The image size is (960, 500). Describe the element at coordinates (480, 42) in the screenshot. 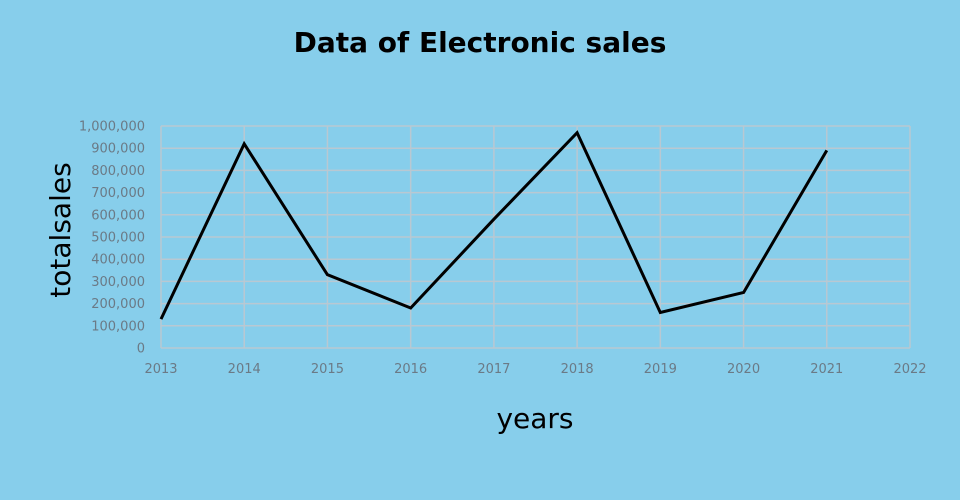

I see `chart-title: Data of Electronic sales` at that location.